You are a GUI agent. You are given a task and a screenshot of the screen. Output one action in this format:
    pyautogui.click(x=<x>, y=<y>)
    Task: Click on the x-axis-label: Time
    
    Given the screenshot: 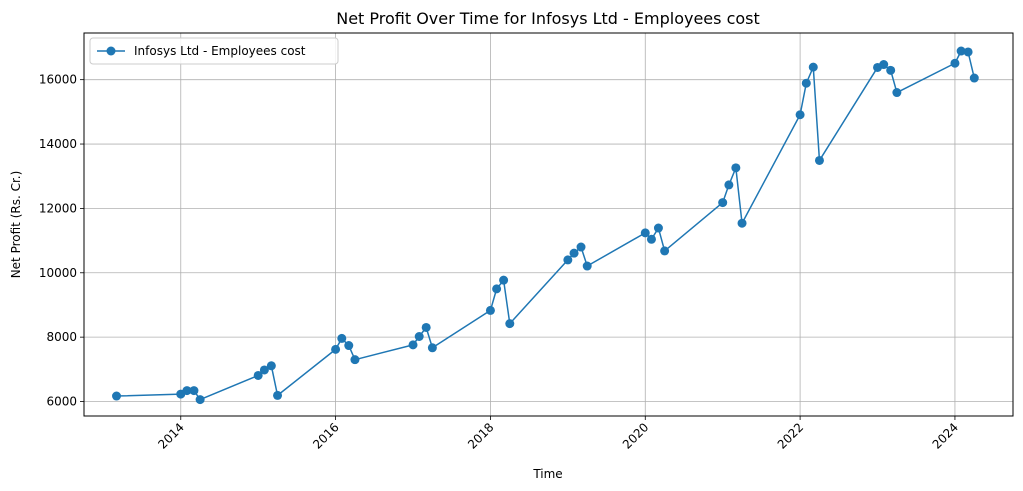 What is the action you would take?
    pyautogui.click(x=547, y=474)
    